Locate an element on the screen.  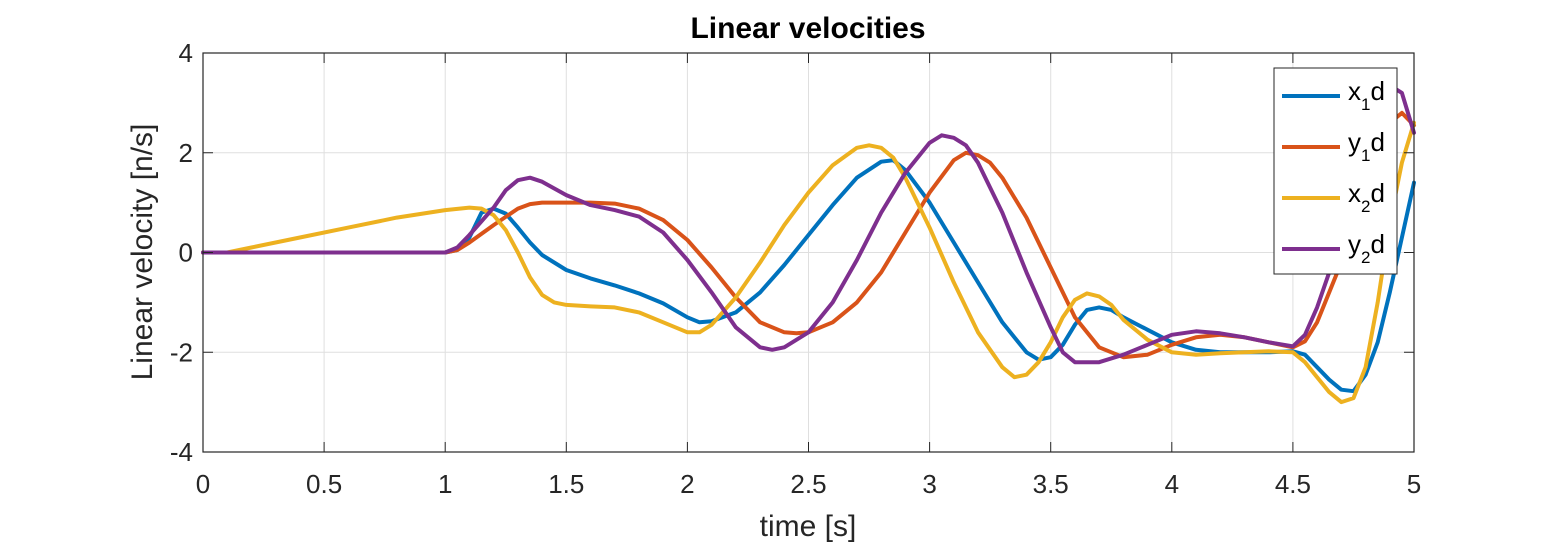
legend-label-y2d: y2d is located at coordinates (1366, 248).